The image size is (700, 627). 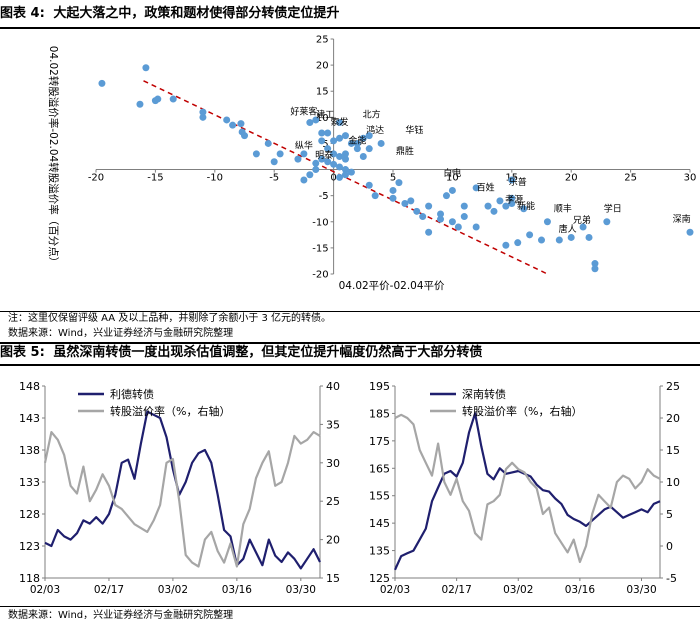 I want to click on figure4-bottom-rule, so click(x=350, y=311).